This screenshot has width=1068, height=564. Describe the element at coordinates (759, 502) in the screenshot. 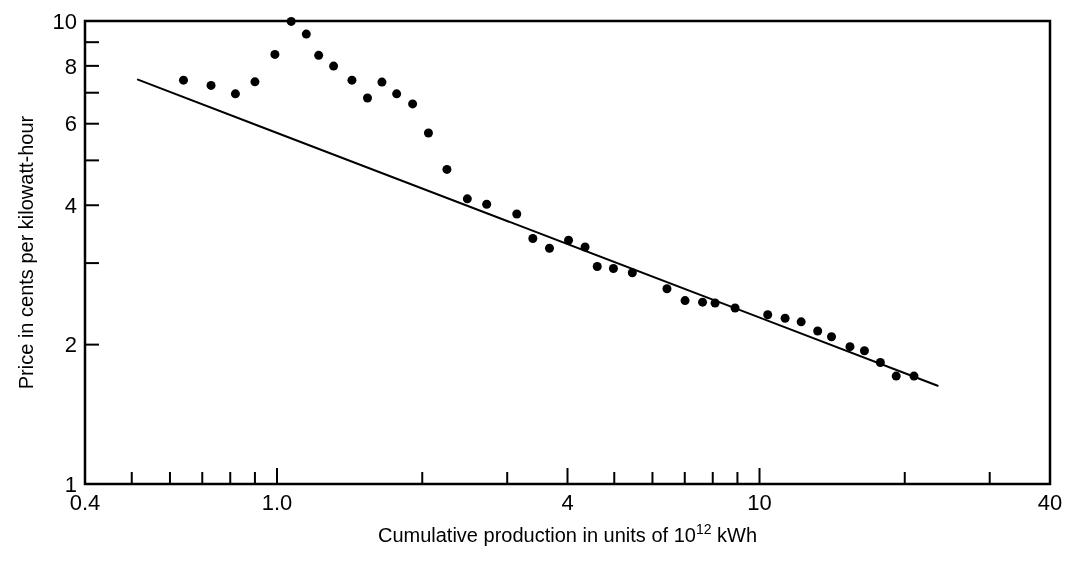

I see `x-tick-label: 10` at that location.